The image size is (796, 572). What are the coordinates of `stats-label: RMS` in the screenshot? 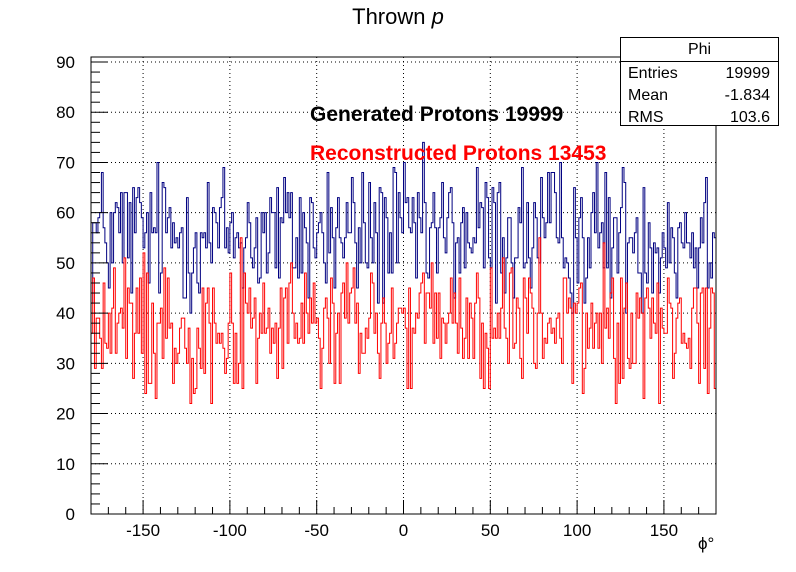 It's located at (646, 117).